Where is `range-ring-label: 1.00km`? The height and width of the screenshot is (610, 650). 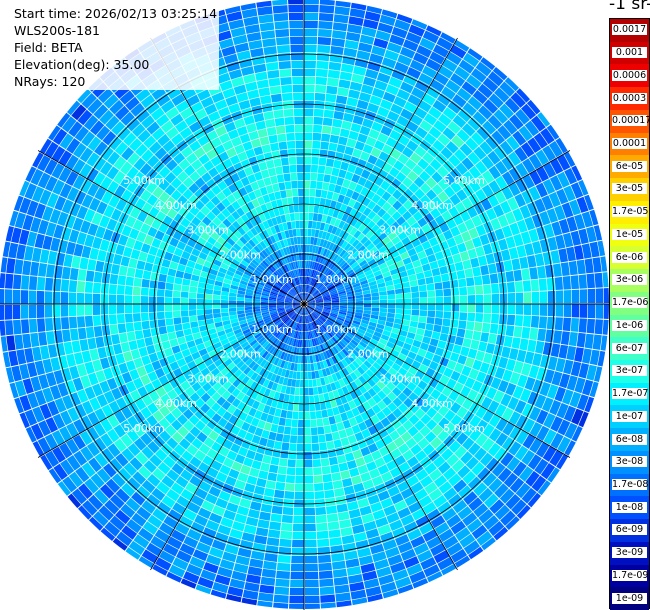 range-ring-label: 1.00km is located at coordinates (272, 329).